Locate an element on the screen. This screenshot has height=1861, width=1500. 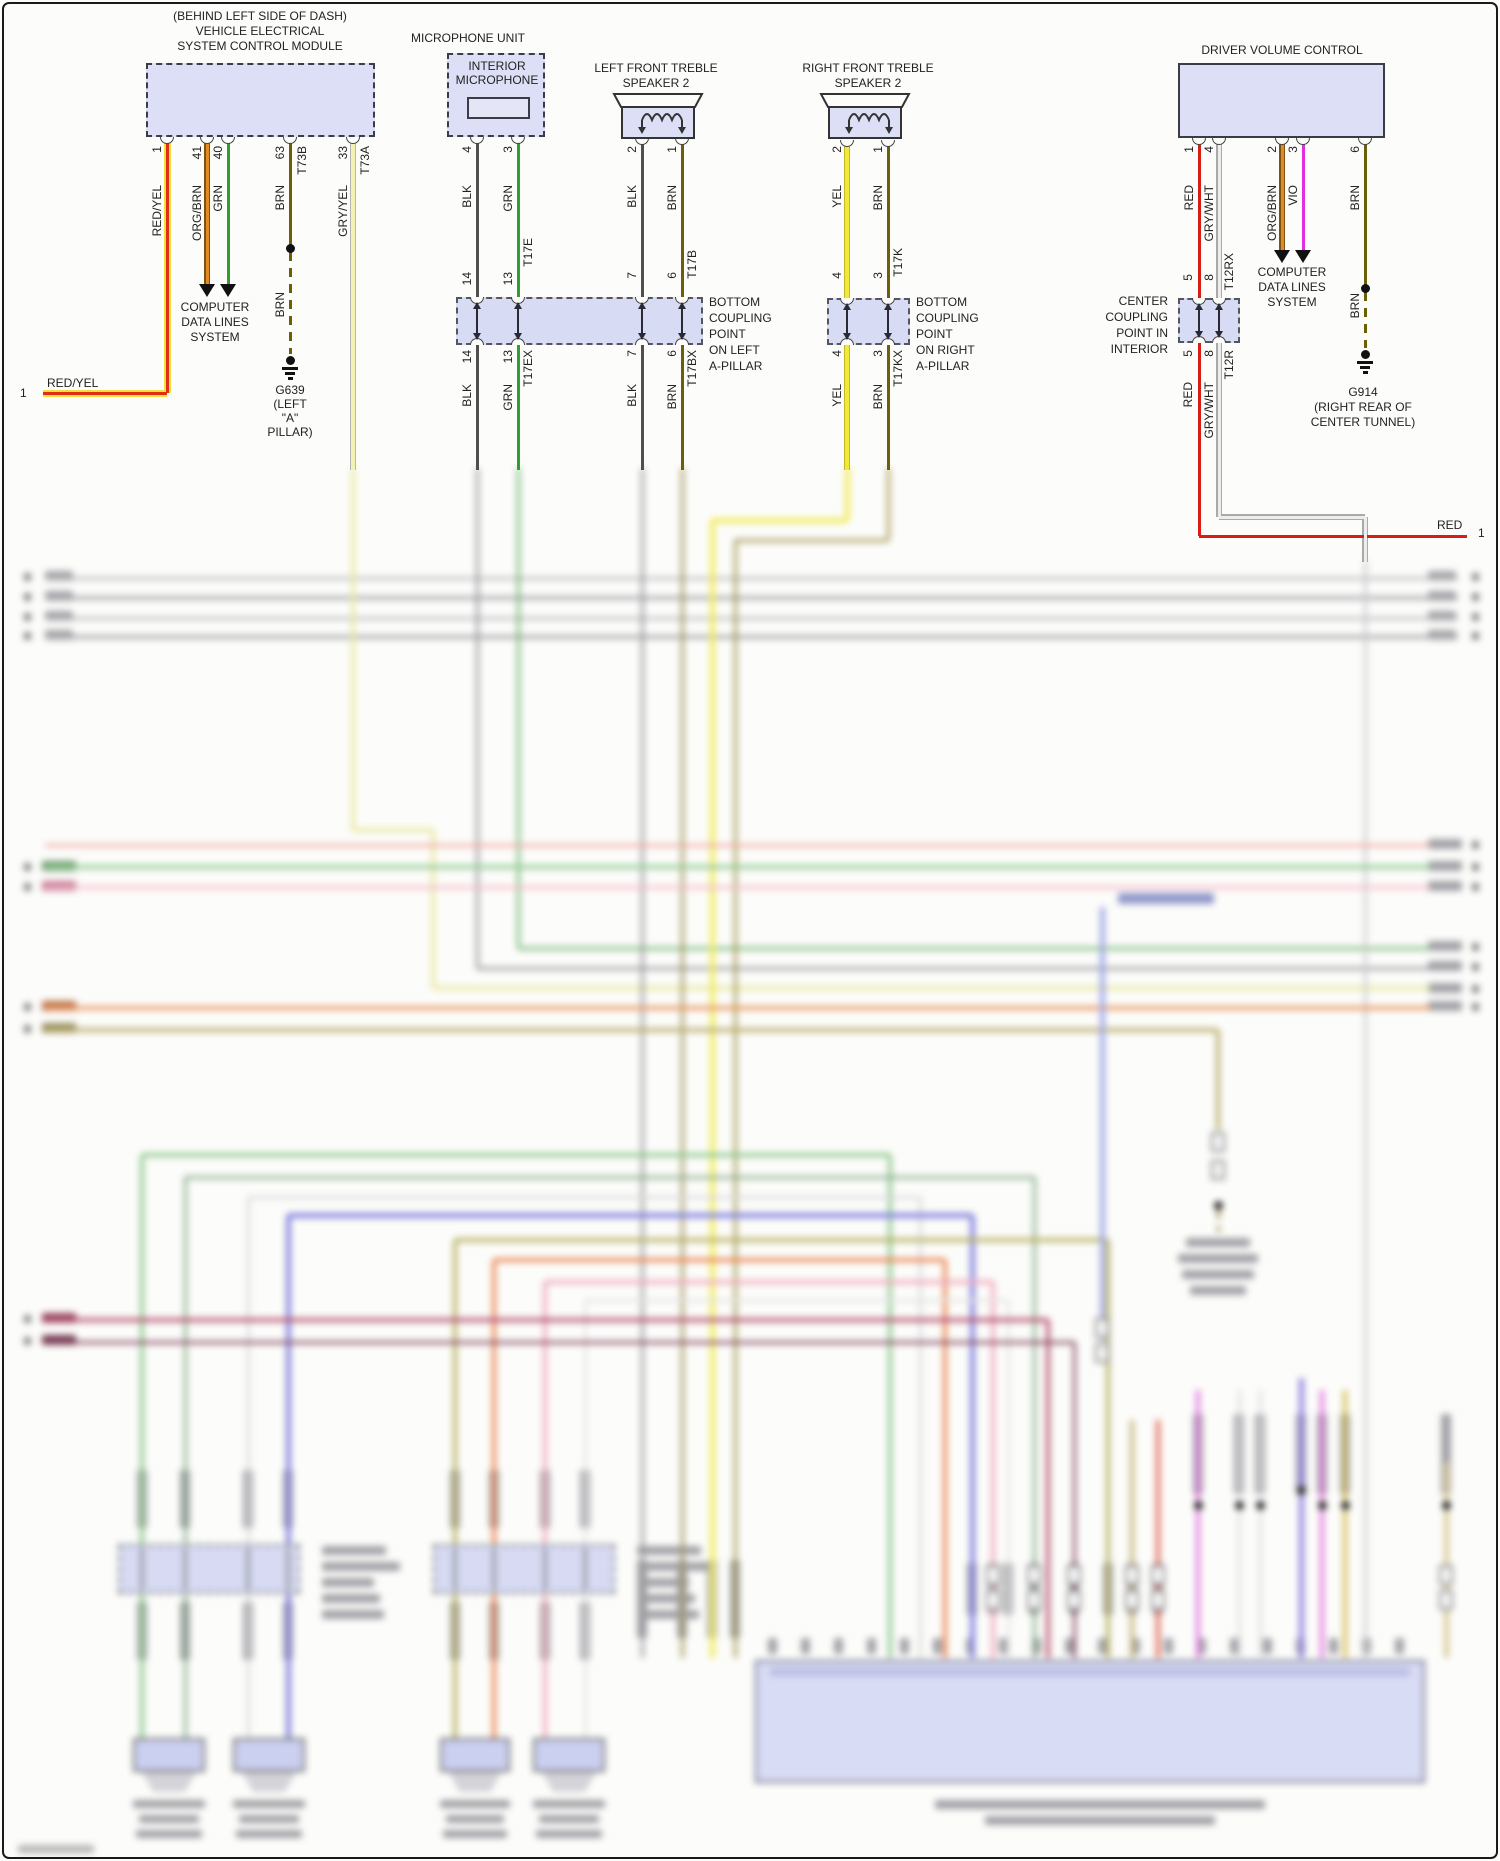
mic-wire-blk: BLK is located at coordinates (467, 196).